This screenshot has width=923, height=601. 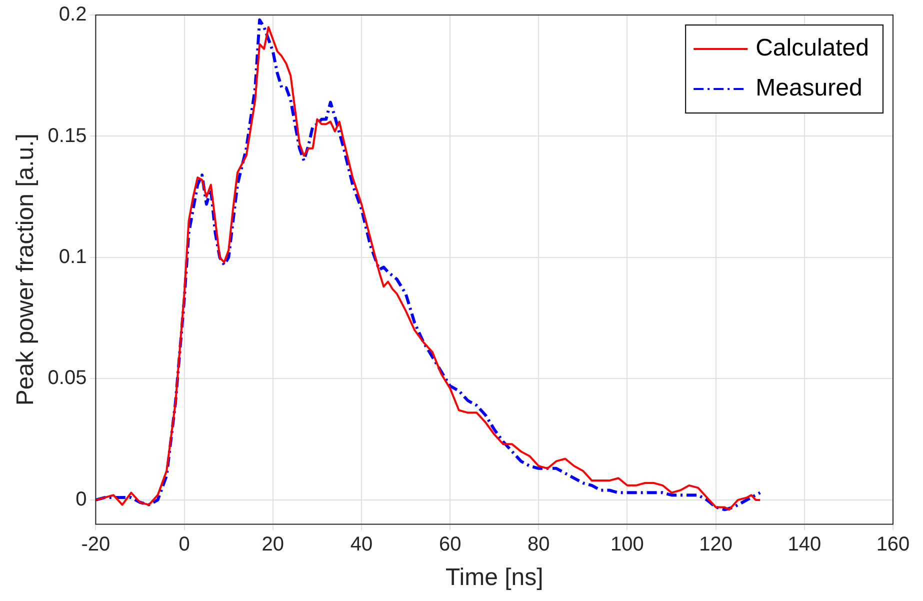 What do you see at coordinates (893, 545) in the screenshot?
I see `x-tick-label: 160` at bounding box center [893, 545].